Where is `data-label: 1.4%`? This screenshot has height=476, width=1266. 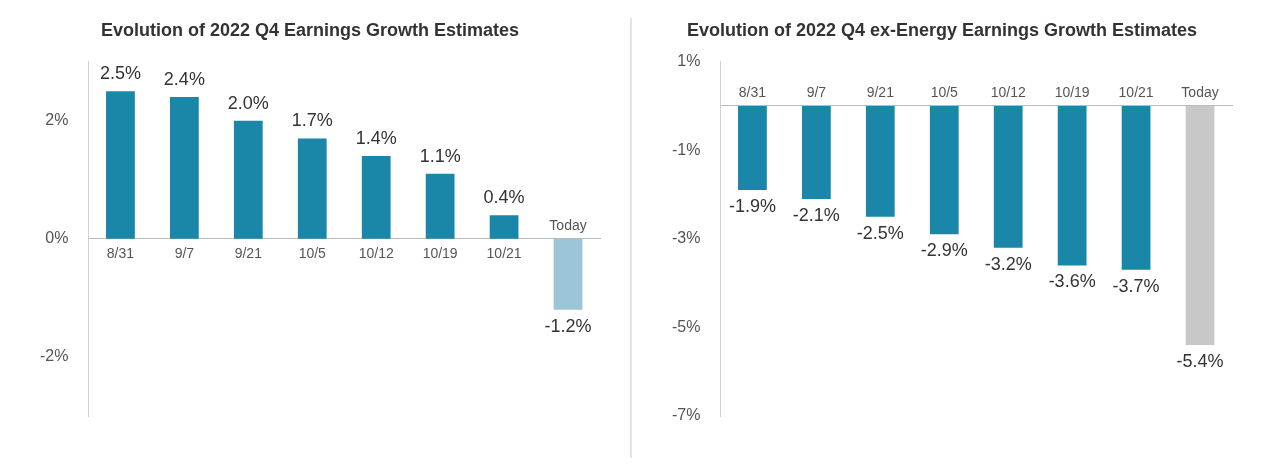
data-label: 1.4% is located at coordinates (376, 138).